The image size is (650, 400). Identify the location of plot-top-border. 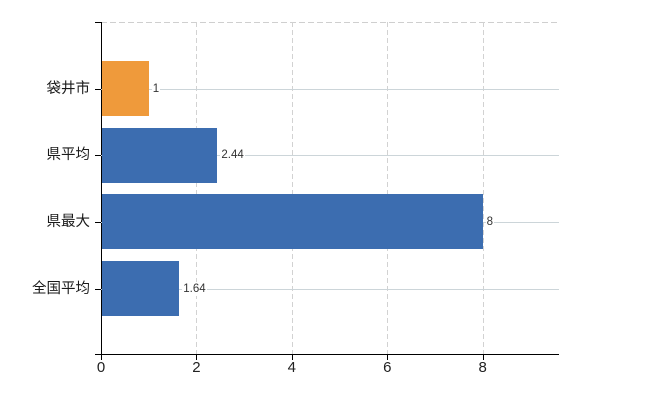
(330, 22).